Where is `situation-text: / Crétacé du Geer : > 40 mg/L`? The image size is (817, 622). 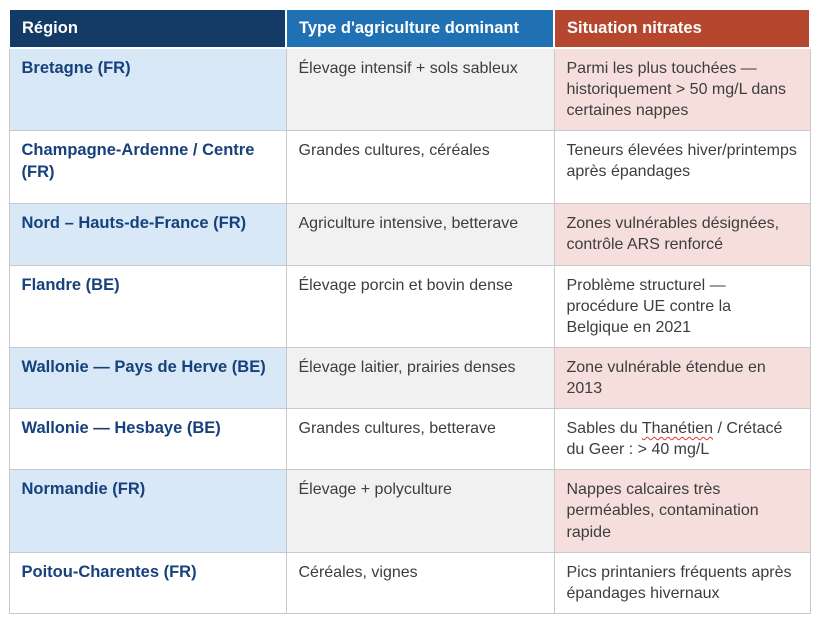 situation-text: / Crétacé du Geer : > 40 mg/L is located at coordinates (674, 439).